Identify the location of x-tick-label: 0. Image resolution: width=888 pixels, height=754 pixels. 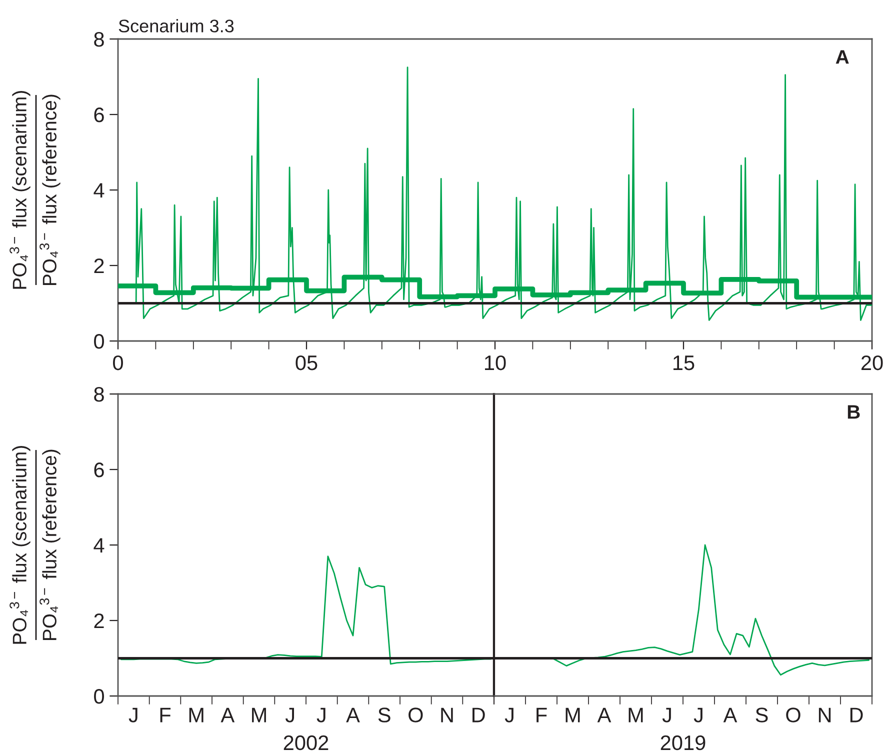
(118, 362).